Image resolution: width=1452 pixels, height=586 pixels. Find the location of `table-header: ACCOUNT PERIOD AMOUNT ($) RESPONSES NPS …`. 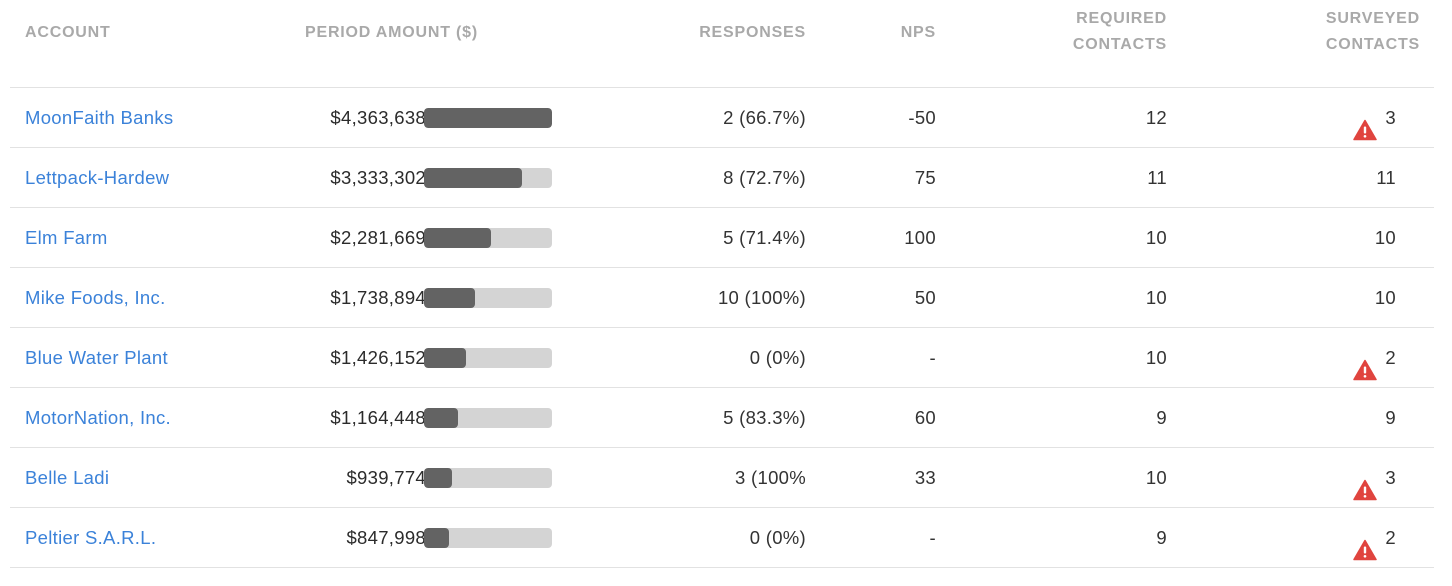

table-header: ACCOUNT PERIOD AMOUNT ($) RESPONSES NPS … is located at coordinates (722, 44).